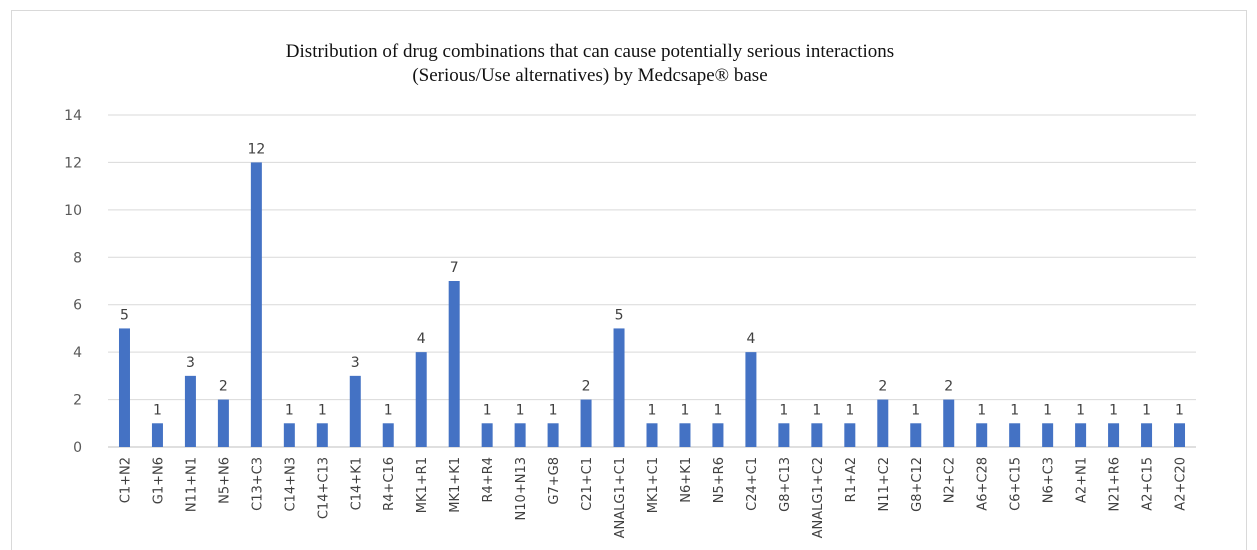 The height and width of the screenshot is (550, 1257). What do you see at coordinates (77, 448) in the screenshot?
I see `y-tick-label: 0` at bounding box center [77, 448].